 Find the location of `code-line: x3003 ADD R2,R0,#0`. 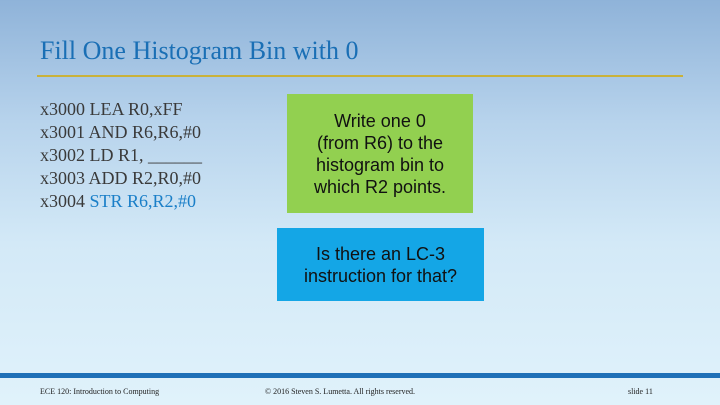

code-line: x3003 ADD R2,R0,#0 is located at coordinates (121, 178).